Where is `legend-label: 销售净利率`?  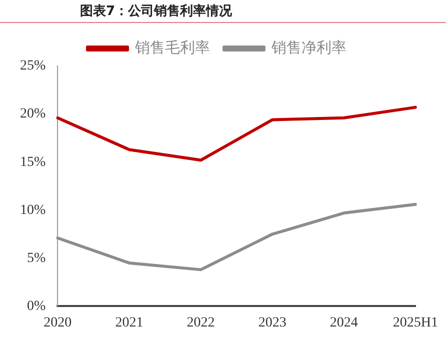
legend-label: 销售净利率 is located at coordinates (308, 47).